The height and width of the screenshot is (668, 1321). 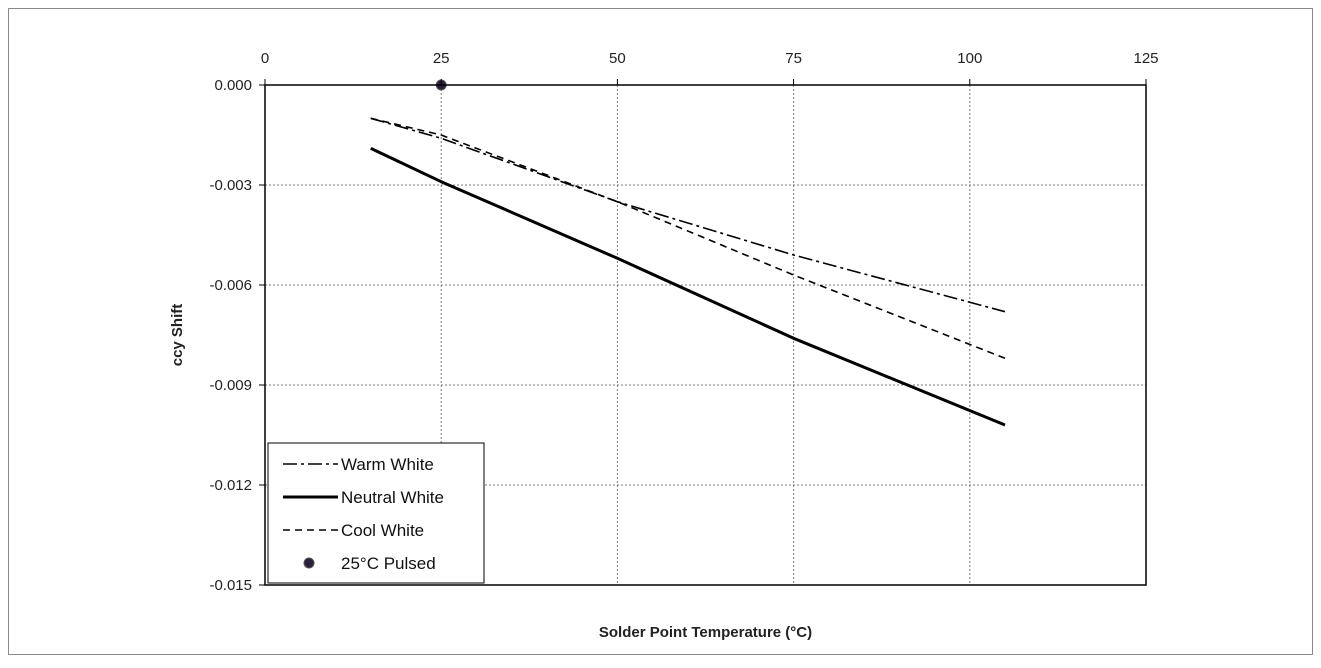 What do you see at coordinates (382, 530) in the screenshot?
I see `legend-label-cool-white: Cool White` at bounding box center [382, 530].